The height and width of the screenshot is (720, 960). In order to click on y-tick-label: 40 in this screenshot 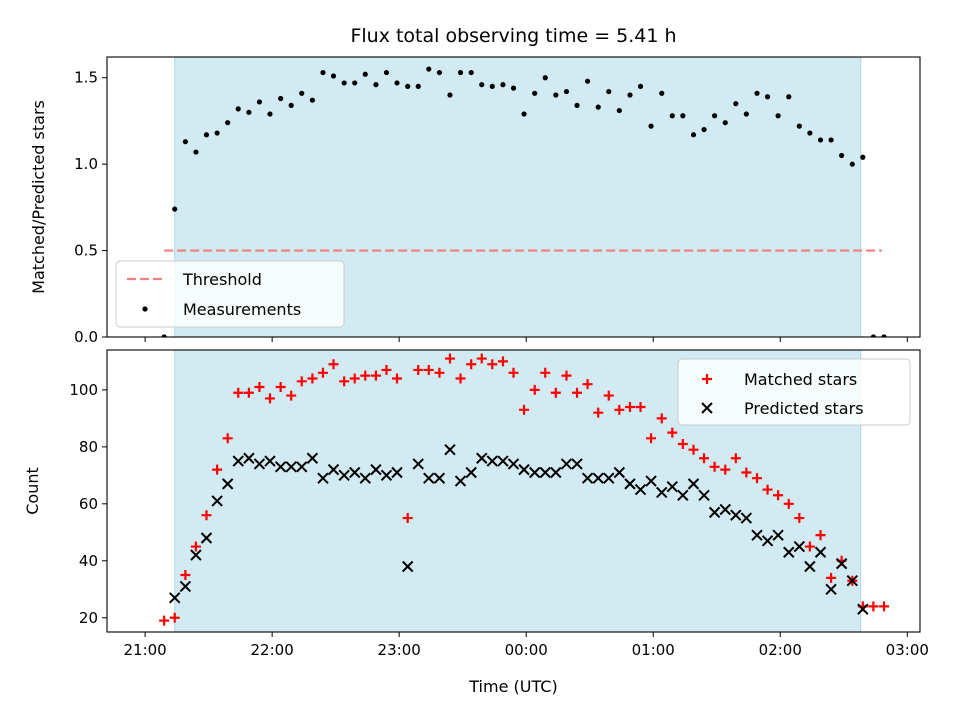, I will do `click(88, 561)`.